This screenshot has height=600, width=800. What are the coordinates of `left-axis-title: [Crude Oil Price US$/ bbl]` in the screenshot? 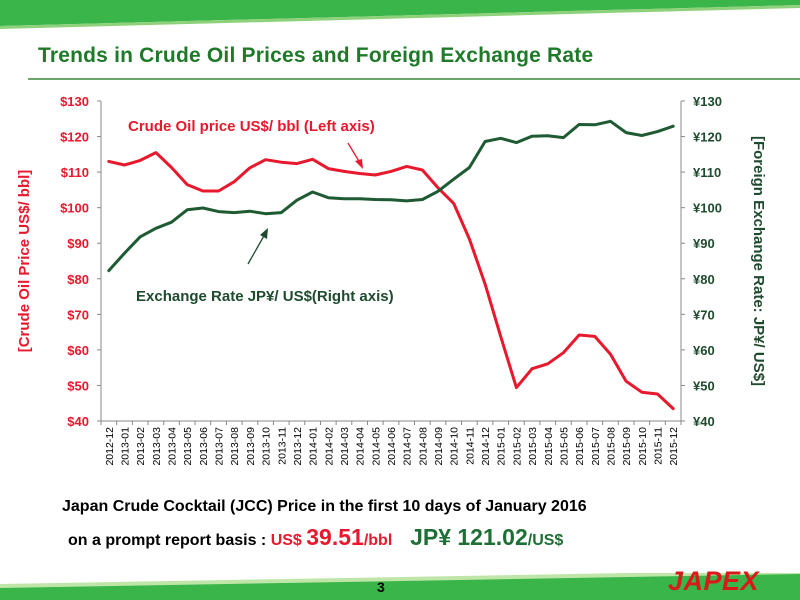 It's located at (24, 261).